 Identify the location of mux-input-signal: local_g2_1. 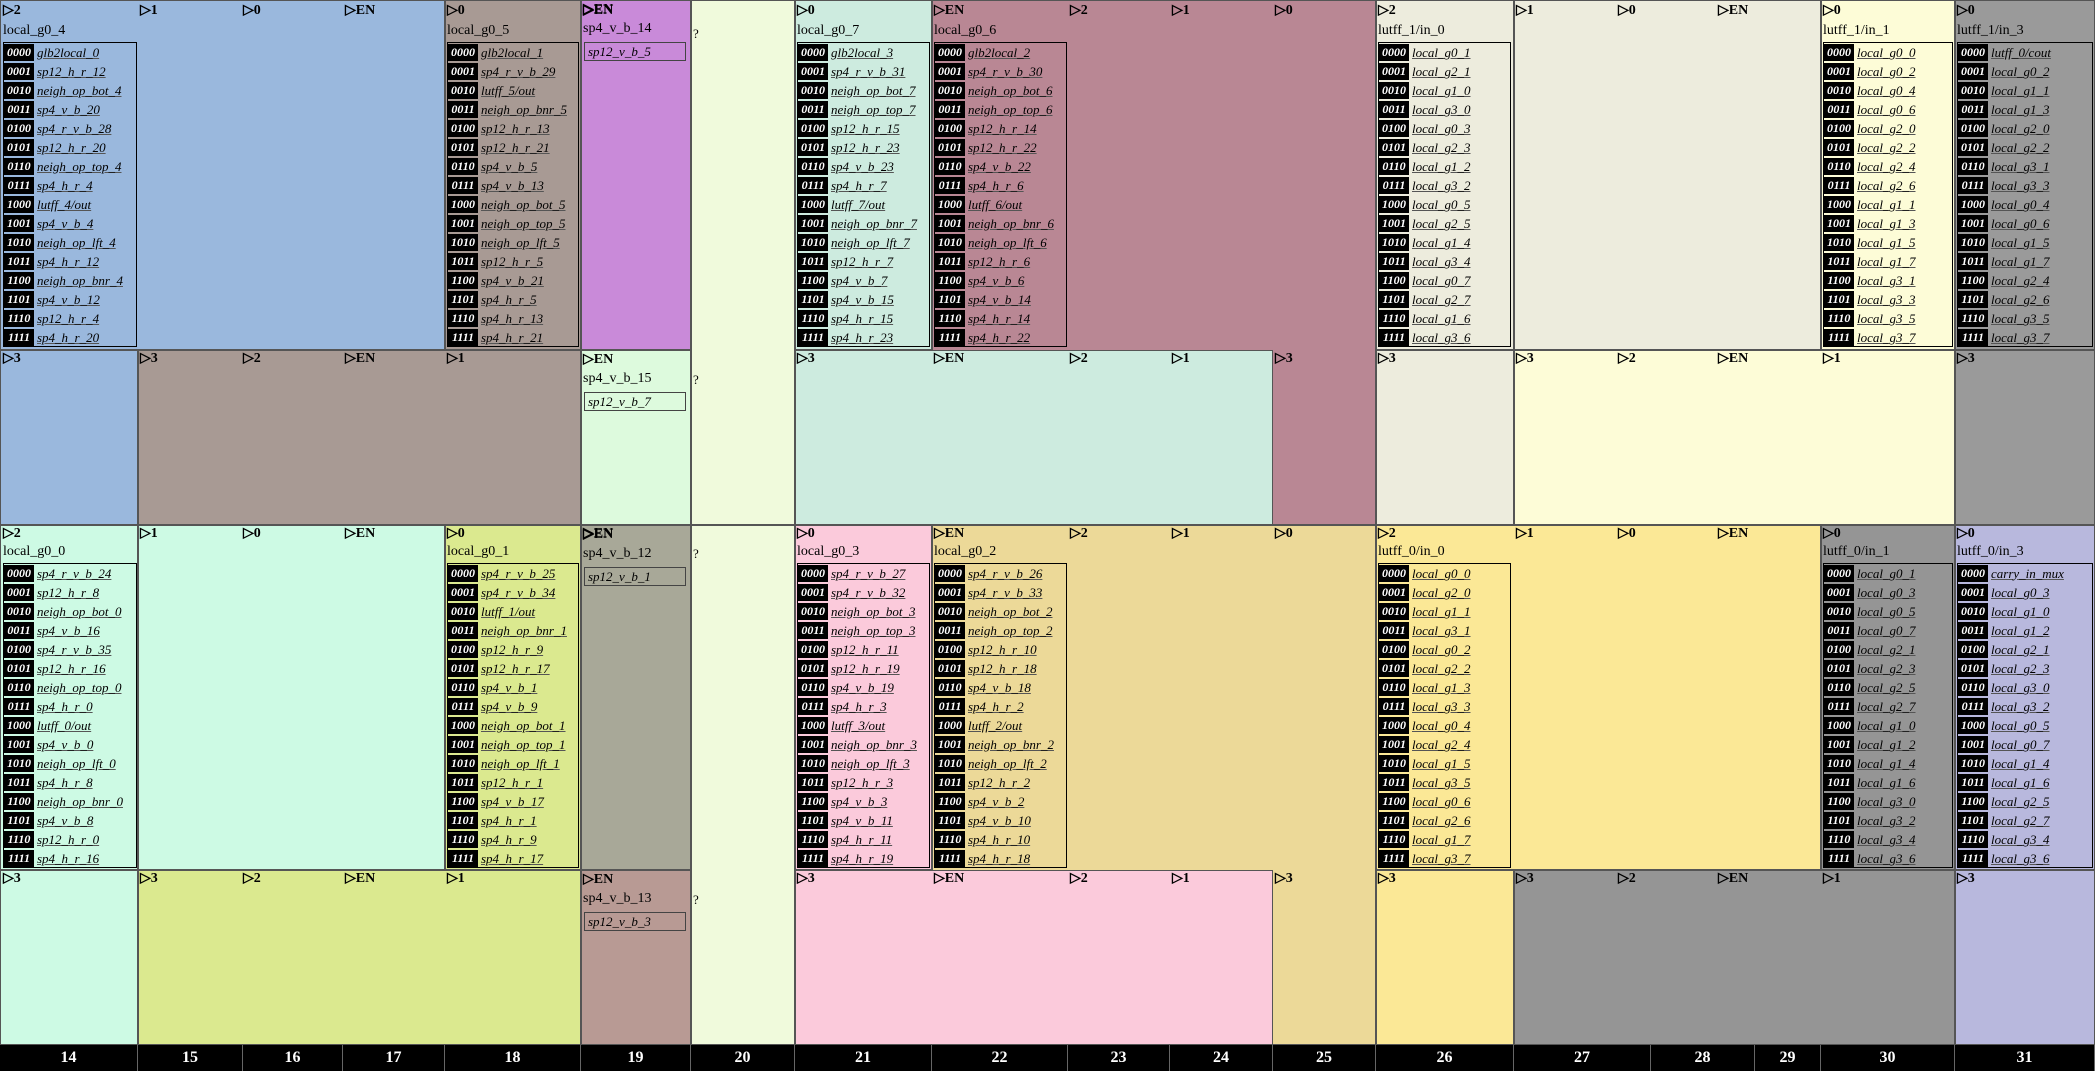
(1886, 649).